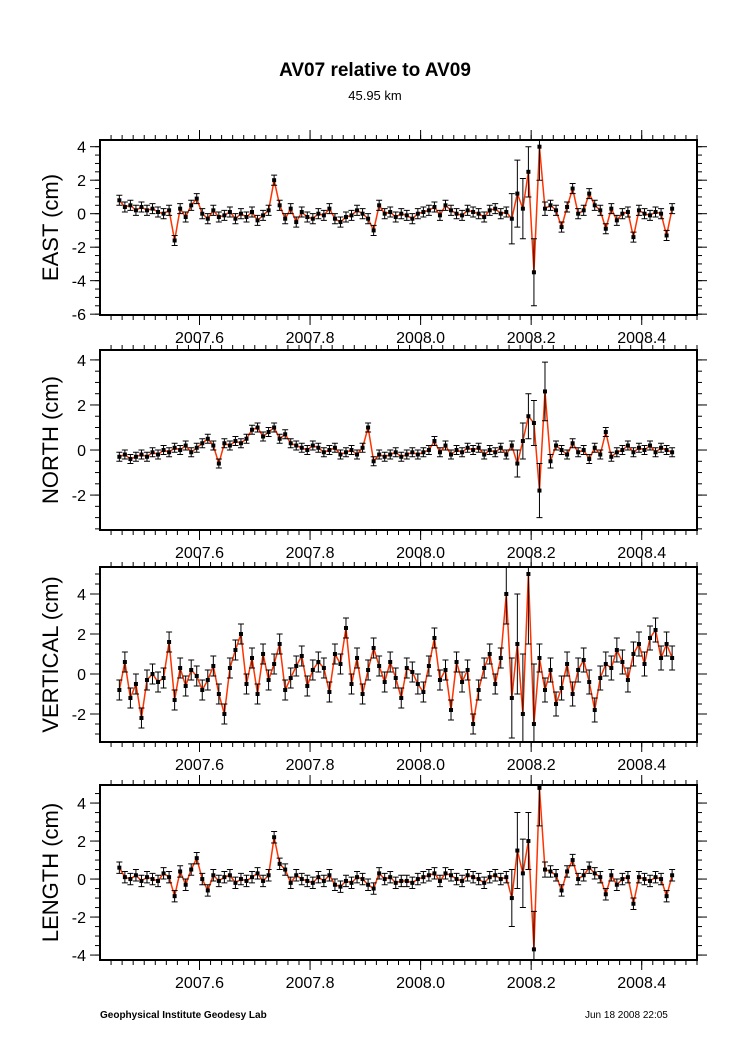 This screenshot has width=750, height=1060. What do you see at coordinates (531, 553) in the screenshot?
I see `x-tick-label: 2008.2` at bounding box center [531, 553].